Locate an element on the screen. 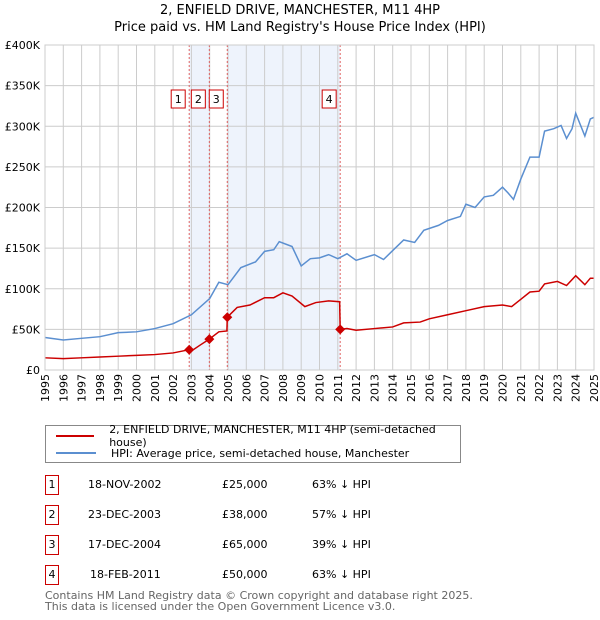 This screenshot has width=600, height=620. sale-hpi-diff: 39% ↓ HPI is located at coordinates (341, 544).